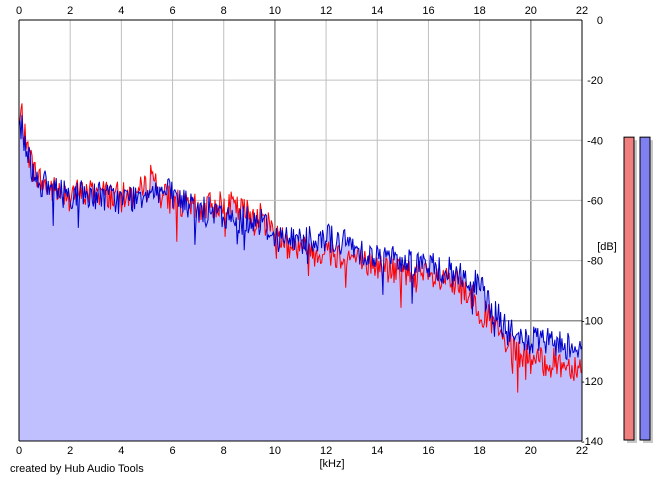 This screenshot has height=481, width=664. What do you see at coordinates (19, 11) in the screenshot?
I see `x-tick-label-top: 0` at bounding box center [19, 11].